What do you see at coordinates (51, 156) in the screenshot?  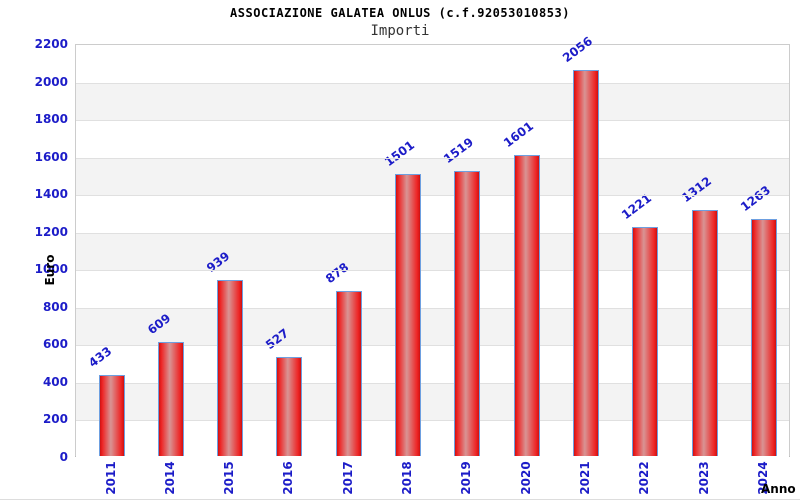 I see `y-tick-label: 1600` at bounding box center [51, 156].